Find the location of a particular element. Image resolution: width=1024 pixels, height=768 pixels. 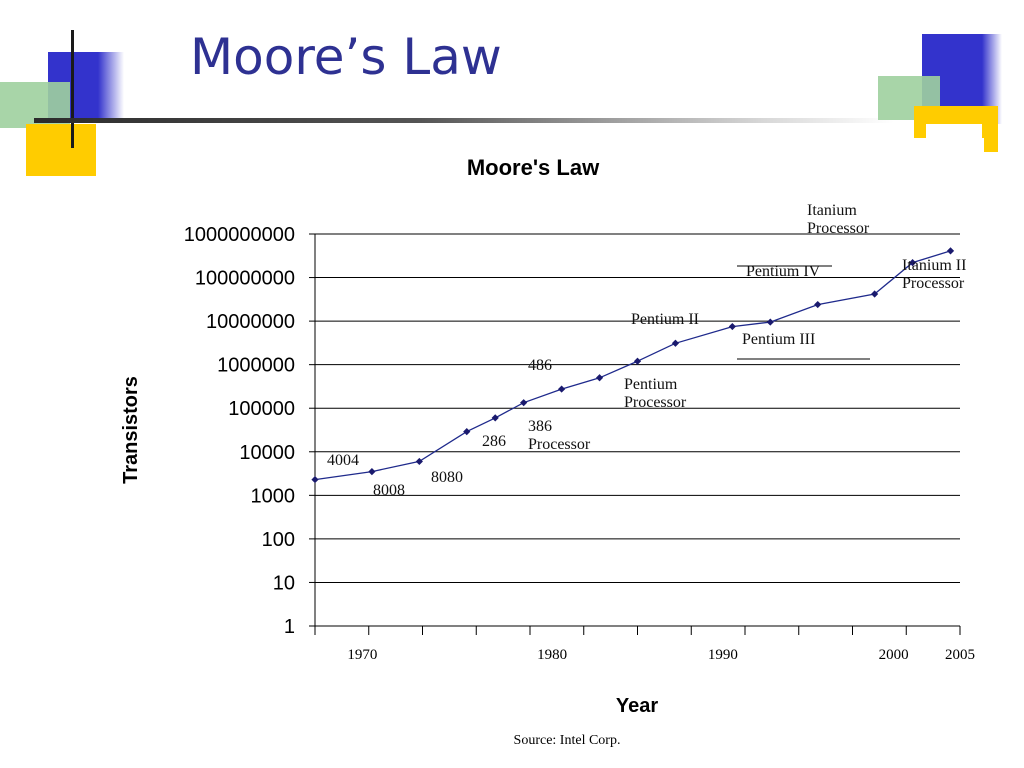

annotation-label: 386 is located at coordinates (540, 426).